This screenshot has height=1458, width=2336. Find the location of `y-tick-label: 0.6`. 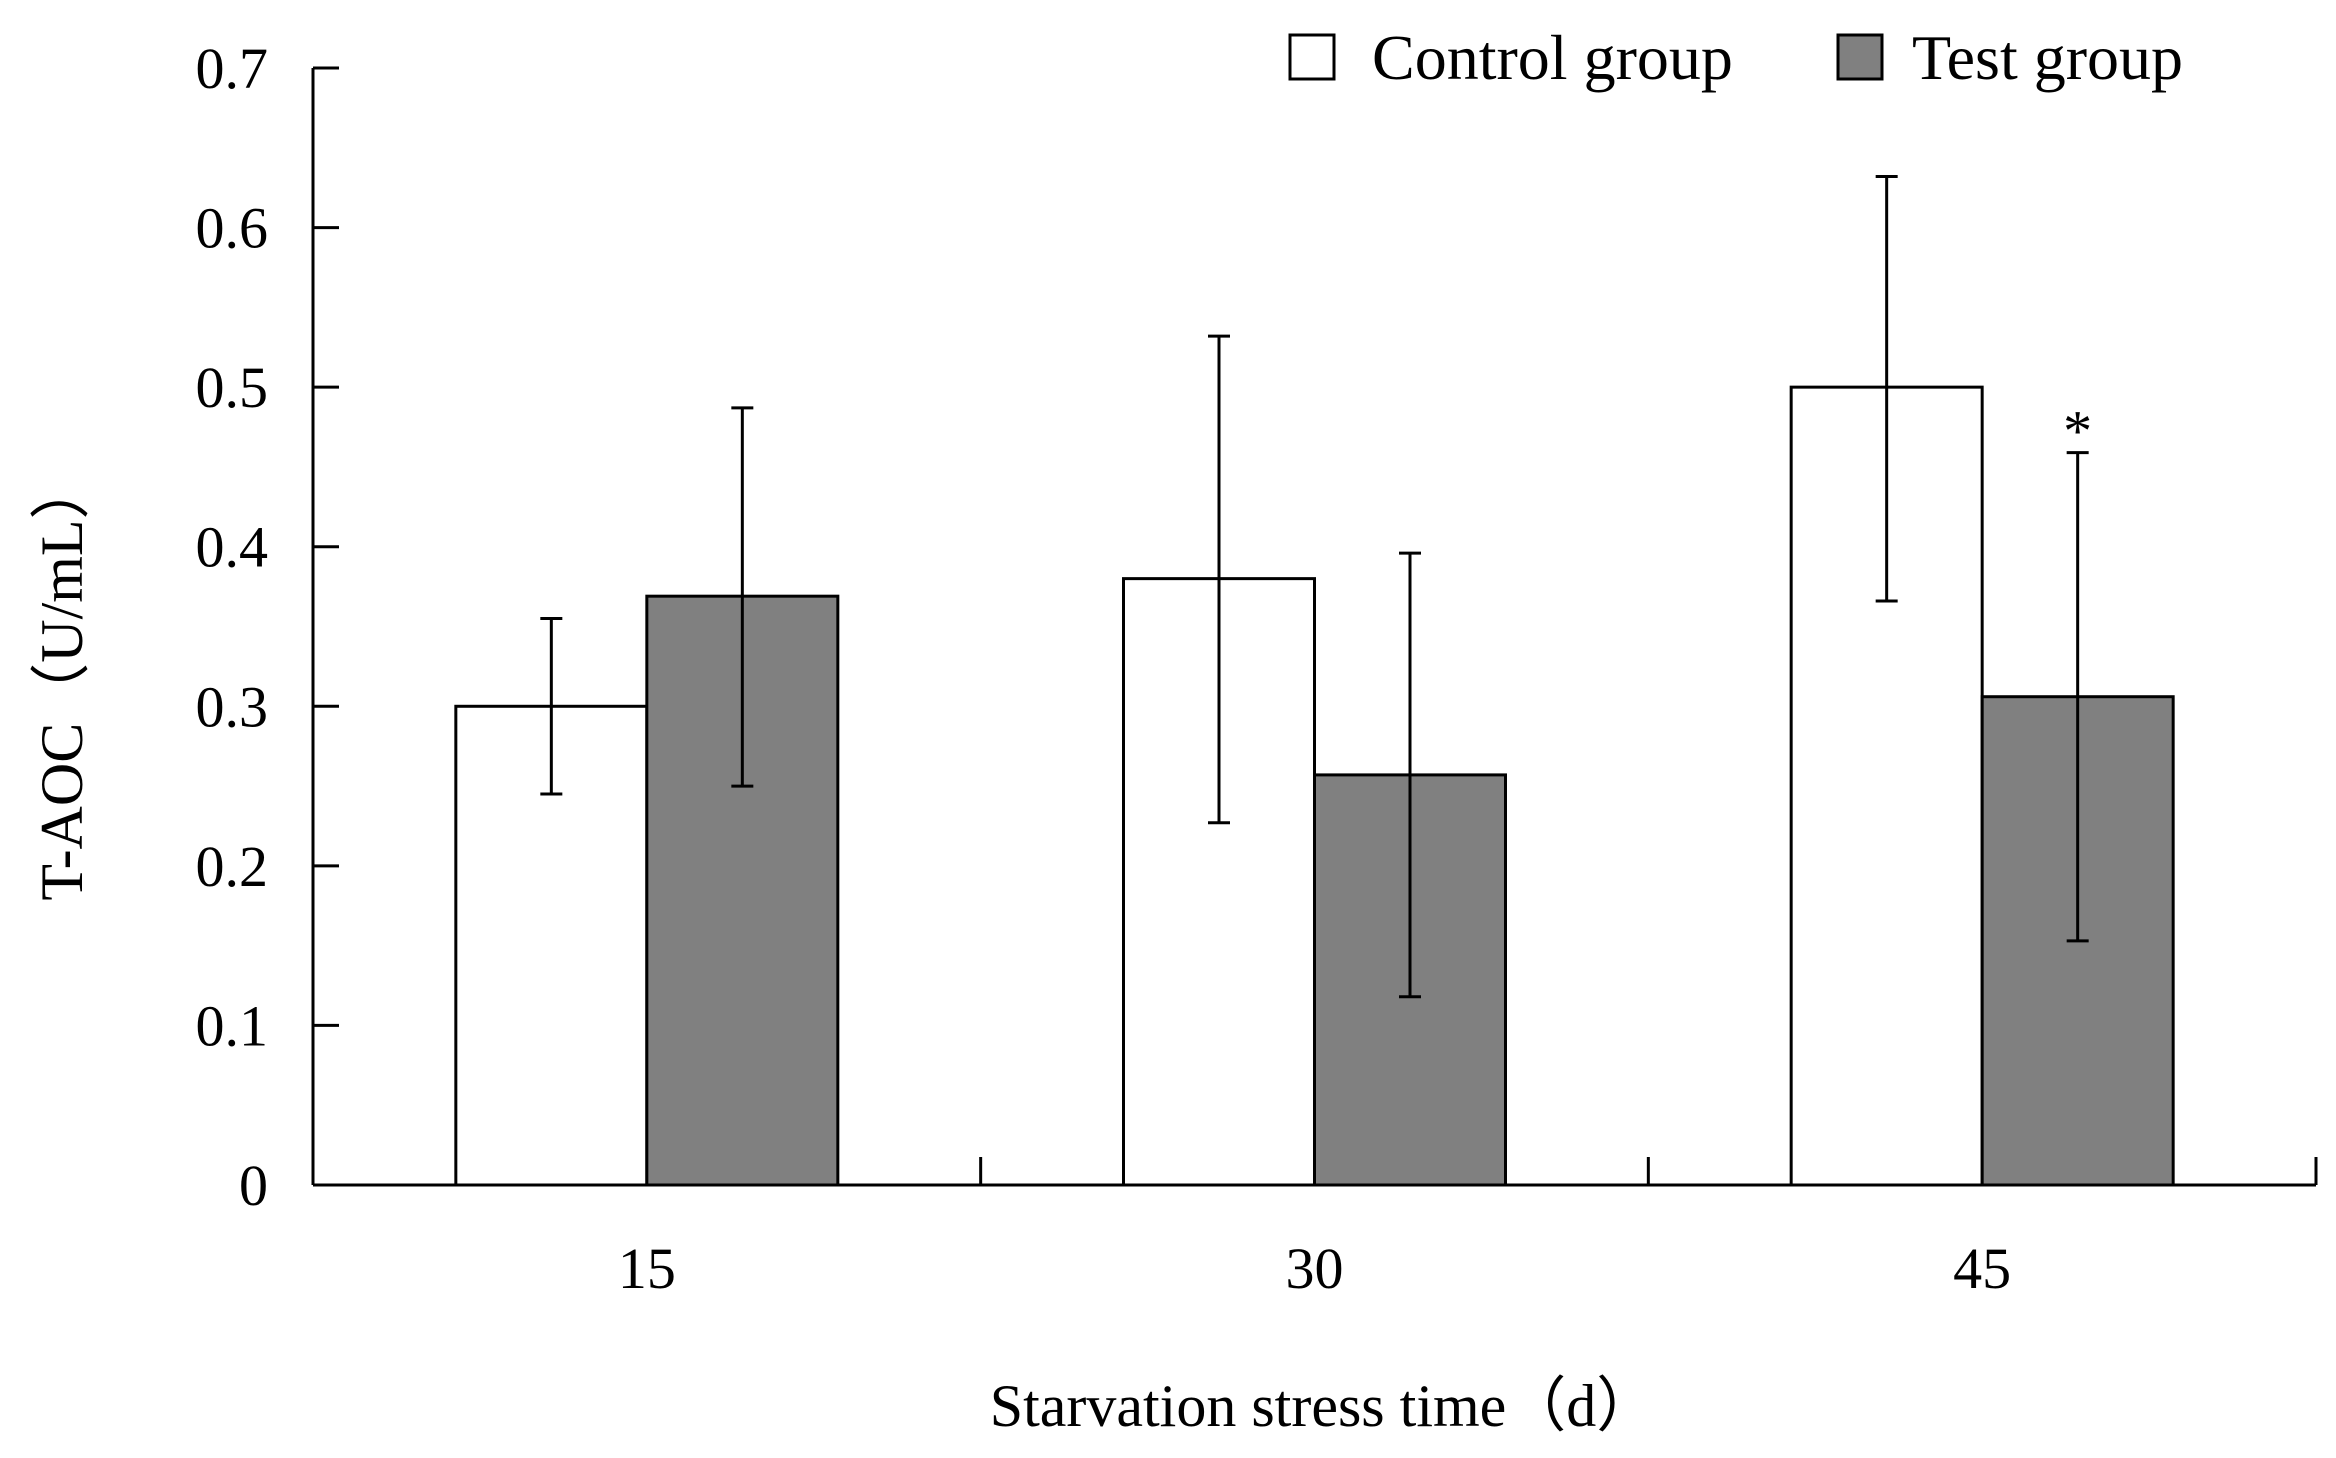

y-tick-label: 0.6 is located at coordinates (232, 228).